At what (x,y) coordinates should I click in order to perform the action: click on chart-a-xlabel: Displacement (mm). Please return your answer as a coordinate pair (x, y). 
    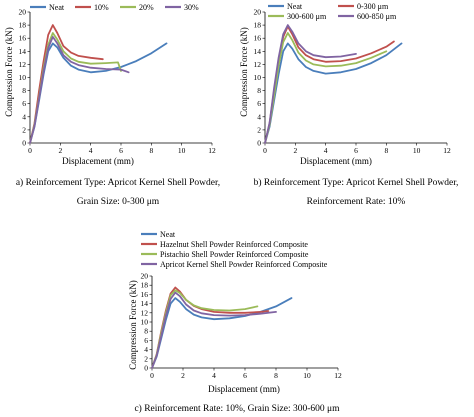
    Looking at the image, I should click on (98, 161).